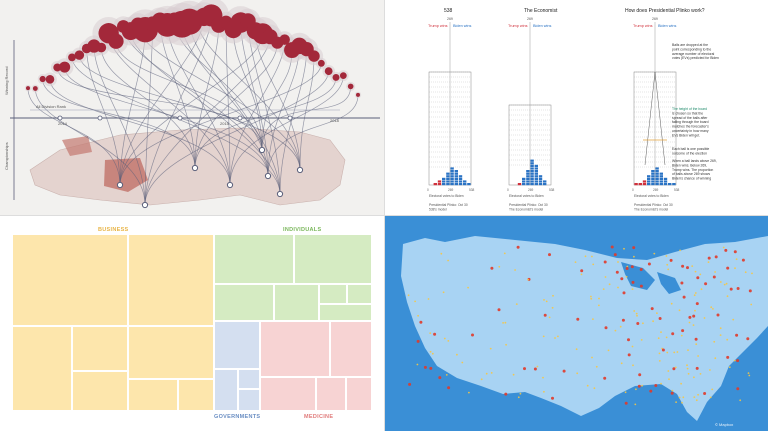  I want to click on treemap-title-governments: GOVERNMENTS, so click(237, 417).